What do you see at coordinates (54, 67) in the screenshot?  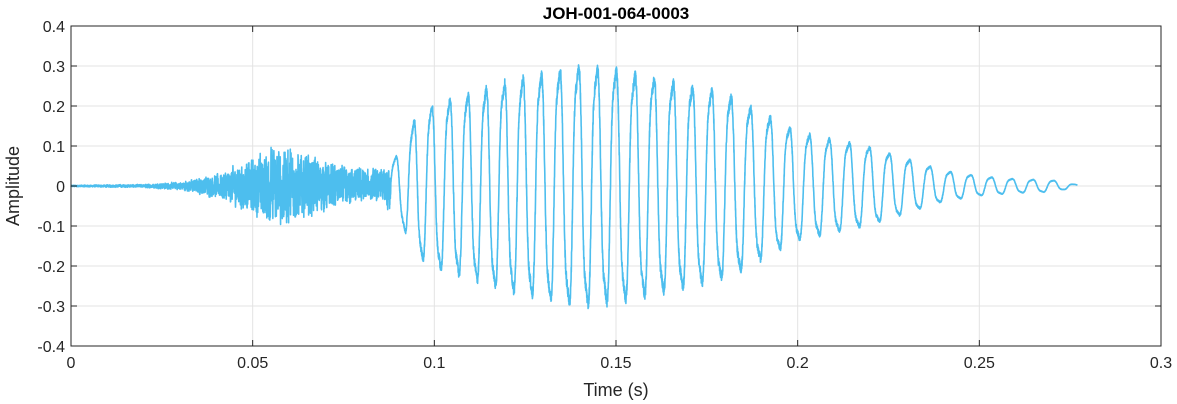 I see `y-tick-label: 0.3` at bounding box center [54, 67].